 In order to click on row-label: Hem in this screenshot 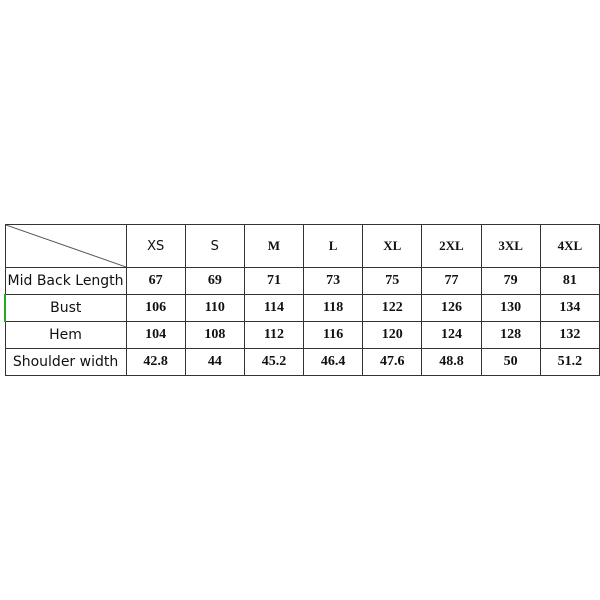, I will do `click(65, 335)`.